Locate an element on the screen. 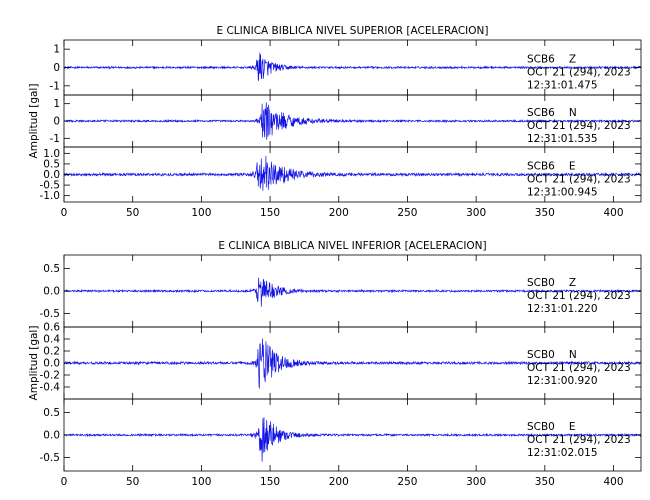 Image resolution: width=650 pixels, height=500 pixels. trace-time: 12:31:02.015 is located at coordinates (562, 453).